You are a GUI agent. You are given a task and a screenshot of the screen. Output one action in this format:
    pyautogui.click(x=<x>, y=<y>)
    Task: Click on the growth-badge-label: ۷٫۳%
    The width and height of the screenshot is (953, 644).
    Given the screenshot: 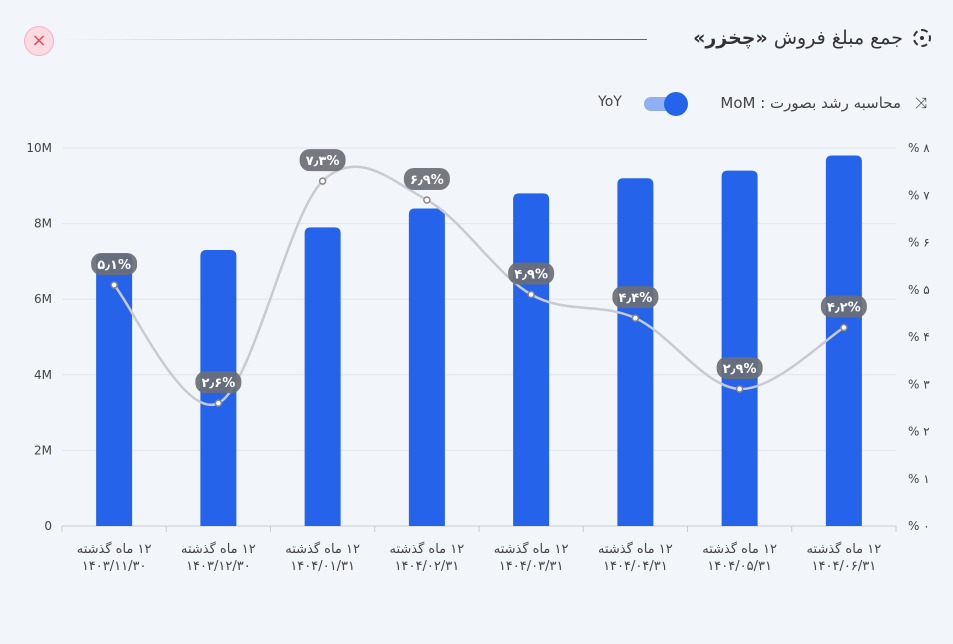 What is the action you would take?
    pyautogui.click(x=323, y=161)
    